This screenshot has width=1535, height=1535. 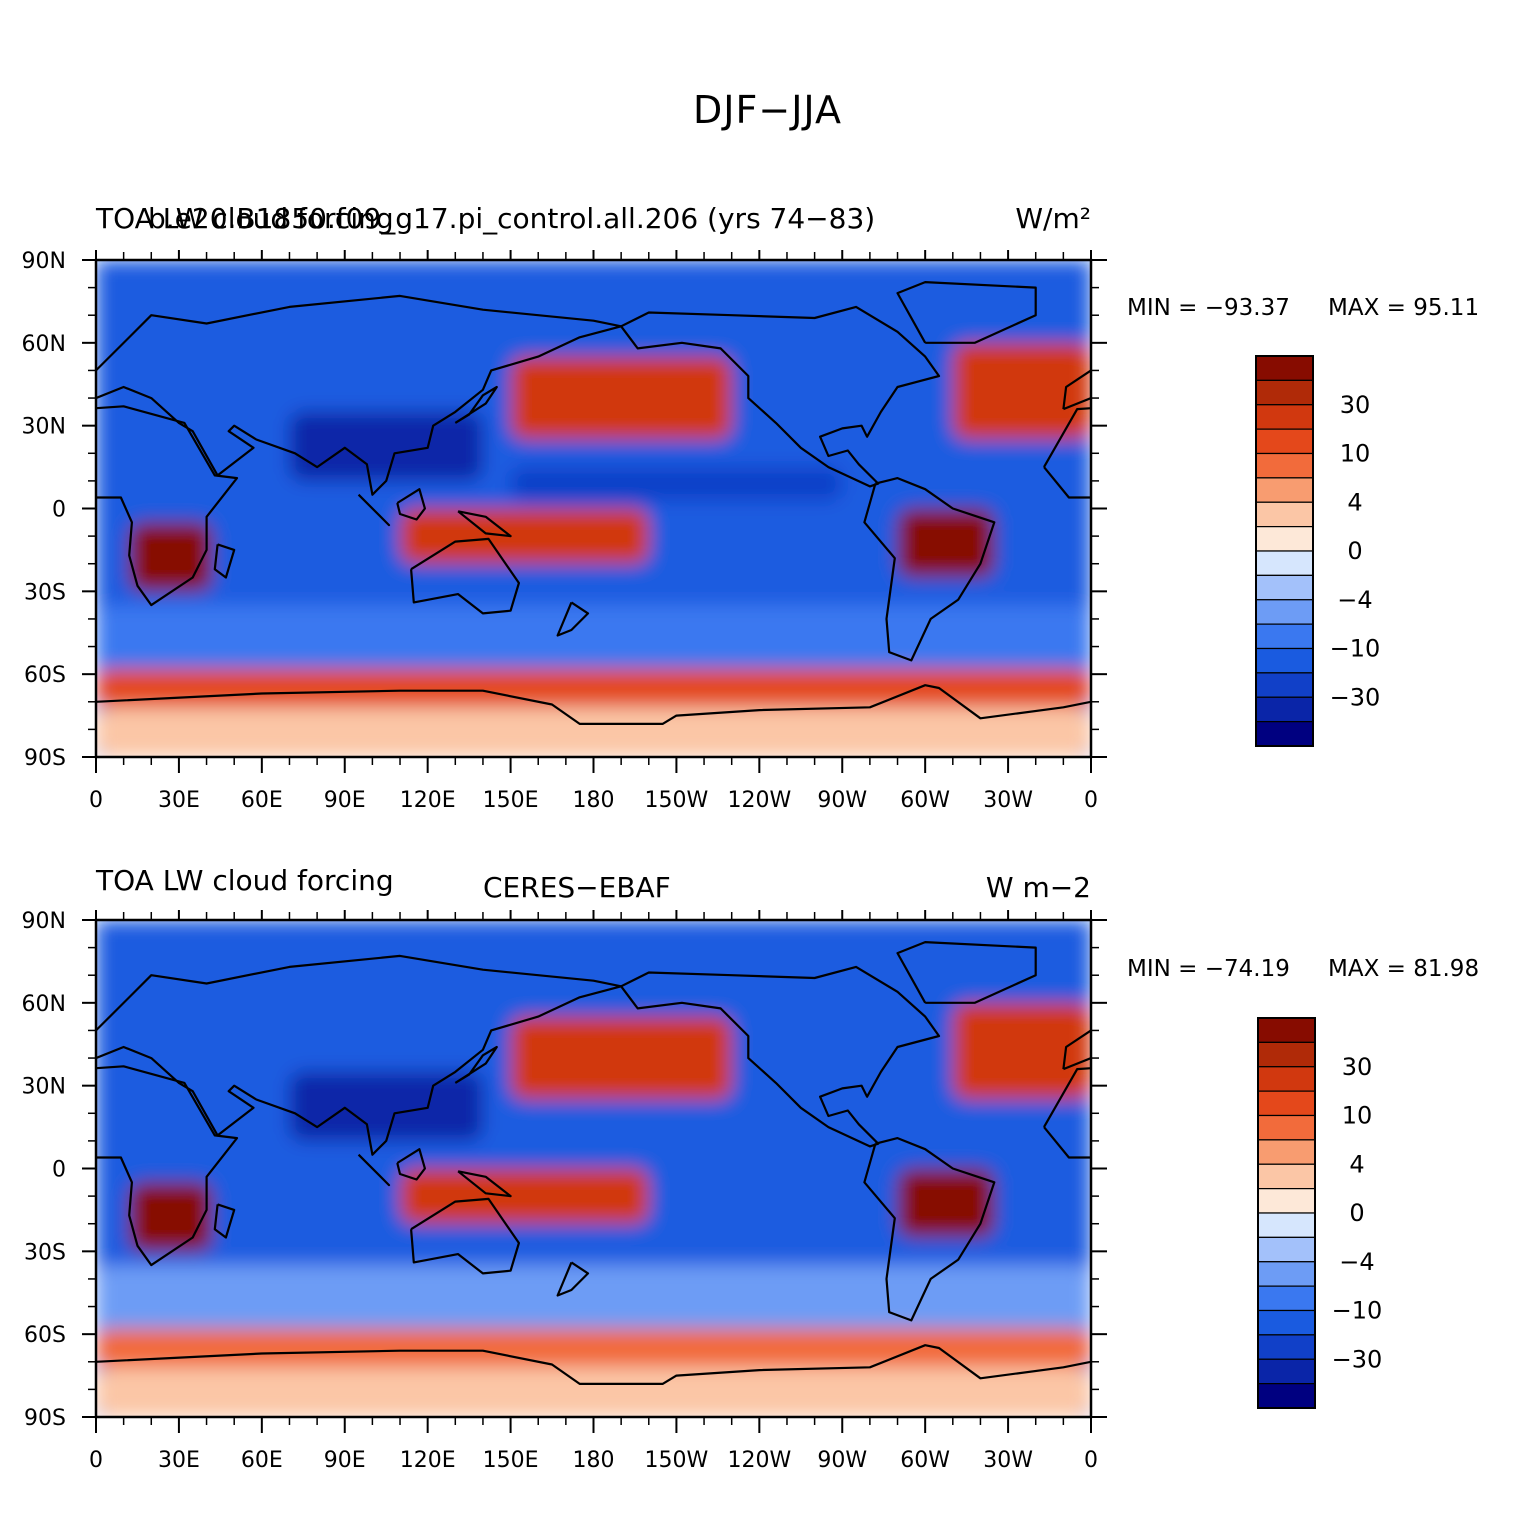 I want to click on colorbar-label: 4, so click(x=1356, y=1164).